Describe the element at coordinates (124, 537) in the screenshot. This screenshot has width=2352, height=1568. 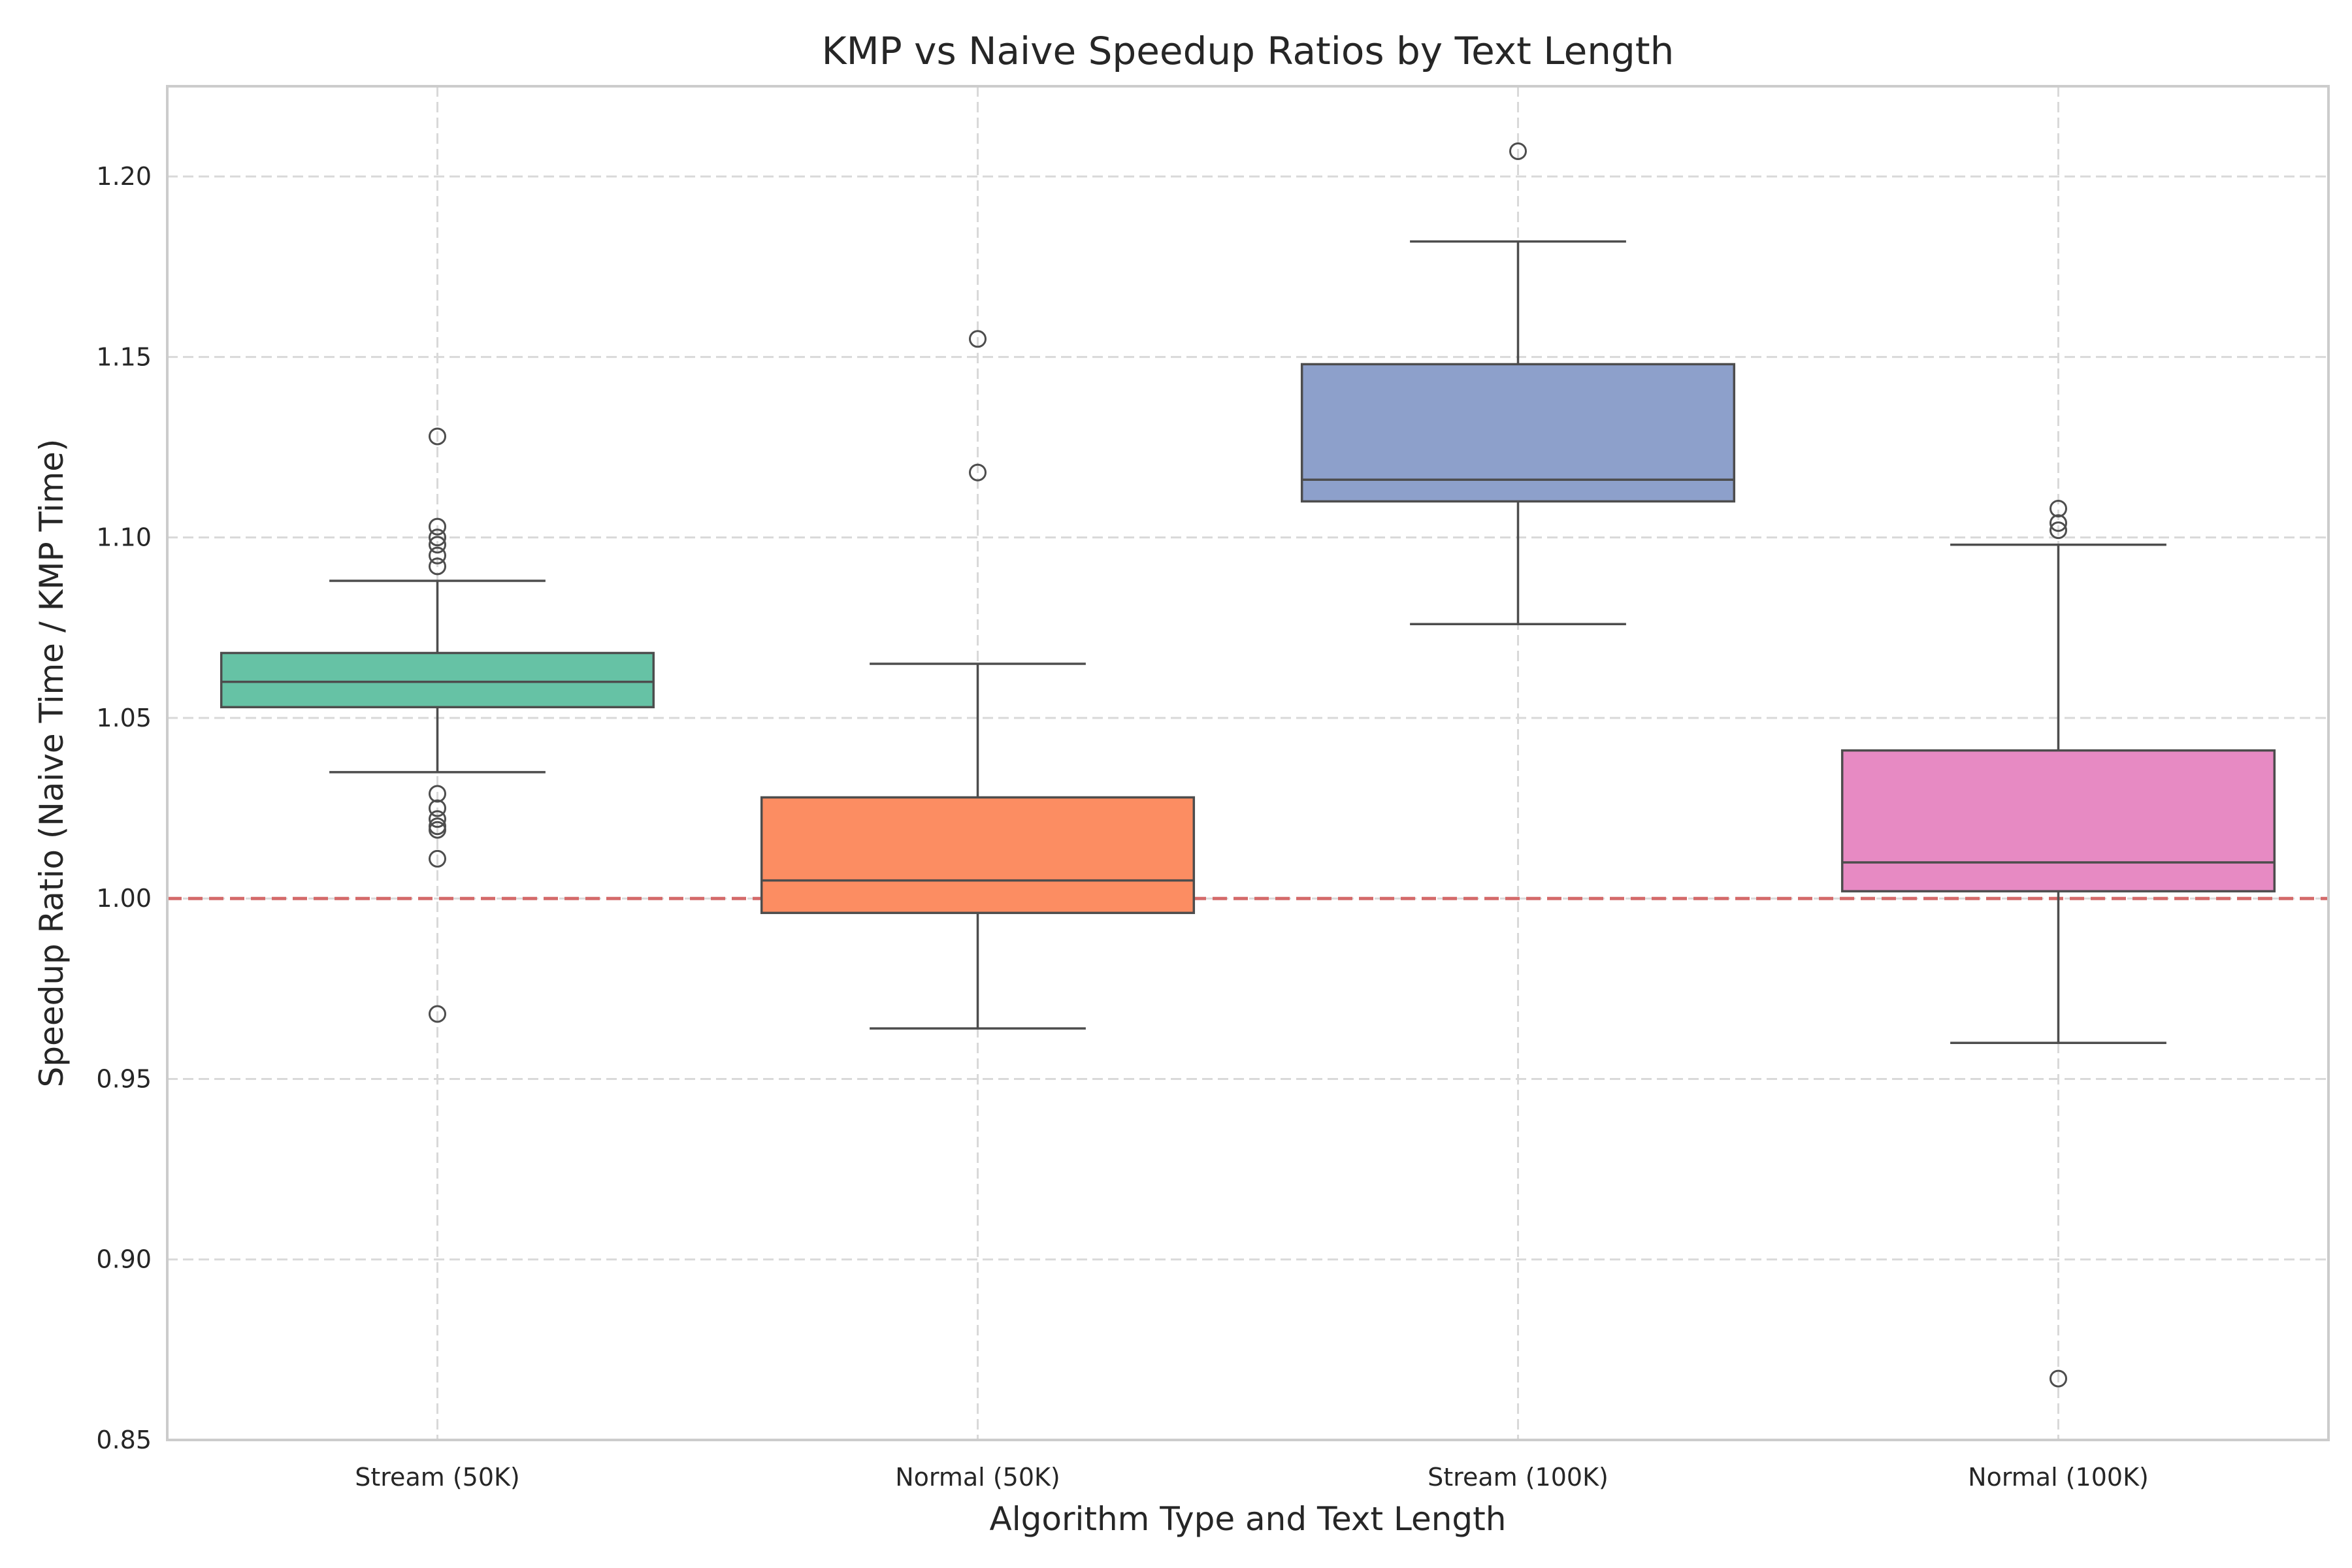
I see `y-tick-label: 1.10` at that location.